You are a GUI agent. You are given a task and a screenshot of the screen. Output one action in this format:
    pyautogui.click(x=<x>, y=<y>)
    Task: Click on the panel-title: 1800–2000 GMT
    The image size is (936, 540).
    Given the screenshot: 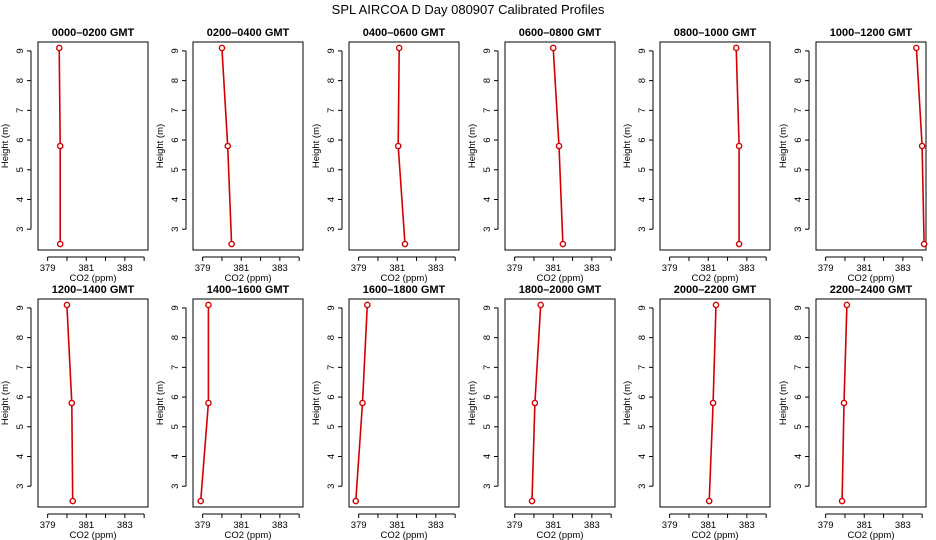 What is the action you would take?
    pyautogui.click(x=560, y=290)
    